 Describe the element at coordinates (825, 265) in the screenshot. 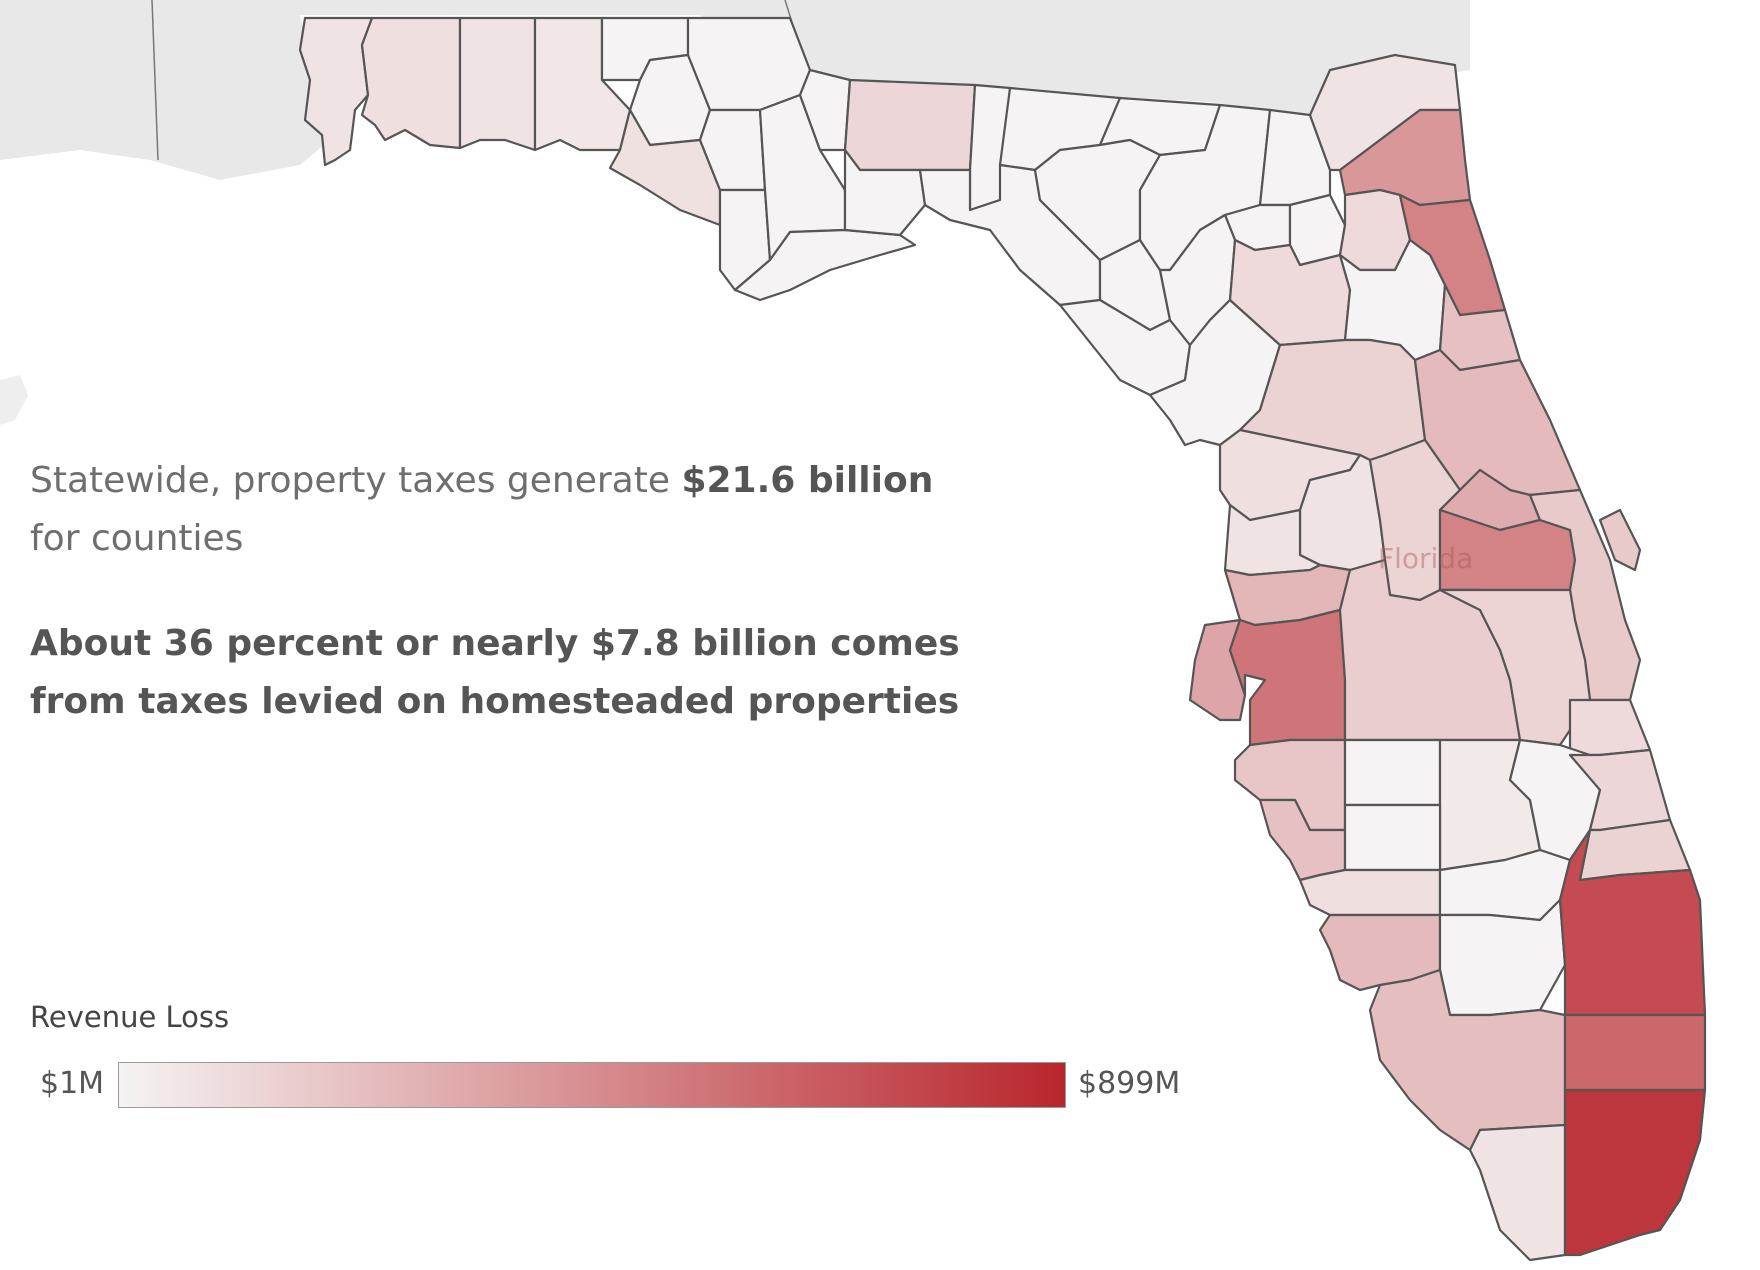

I see `county-franklin` at that location.